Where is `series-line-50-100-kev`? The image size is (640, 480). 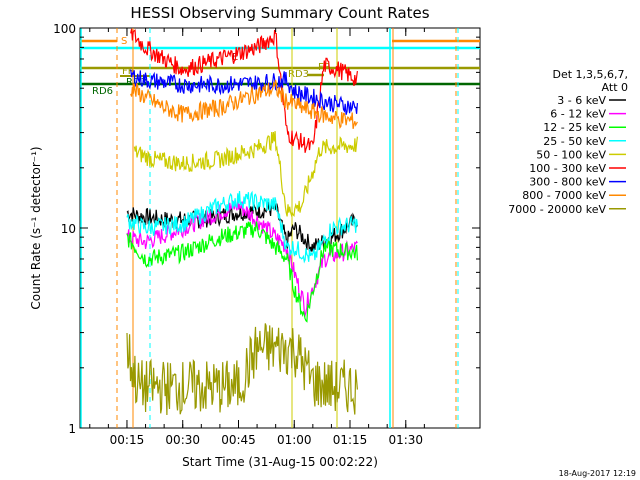 series-line-50-100-kev is located at coordinates (245, 174).